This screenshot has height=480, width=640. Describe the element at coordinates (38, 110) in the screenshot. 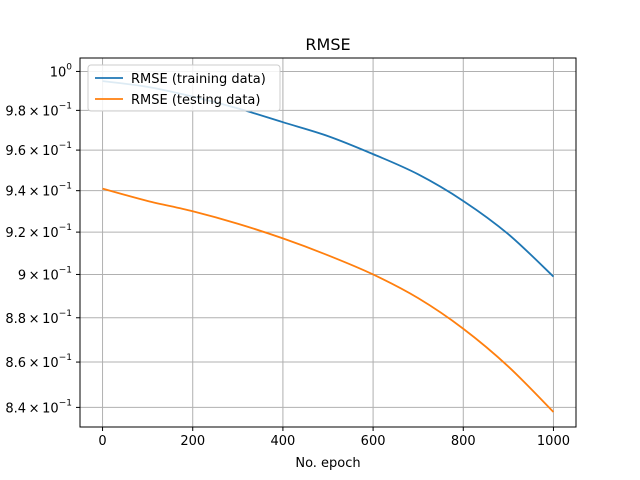

I see `y-tick-label: 9.8 × 10⁻¹` at that location.